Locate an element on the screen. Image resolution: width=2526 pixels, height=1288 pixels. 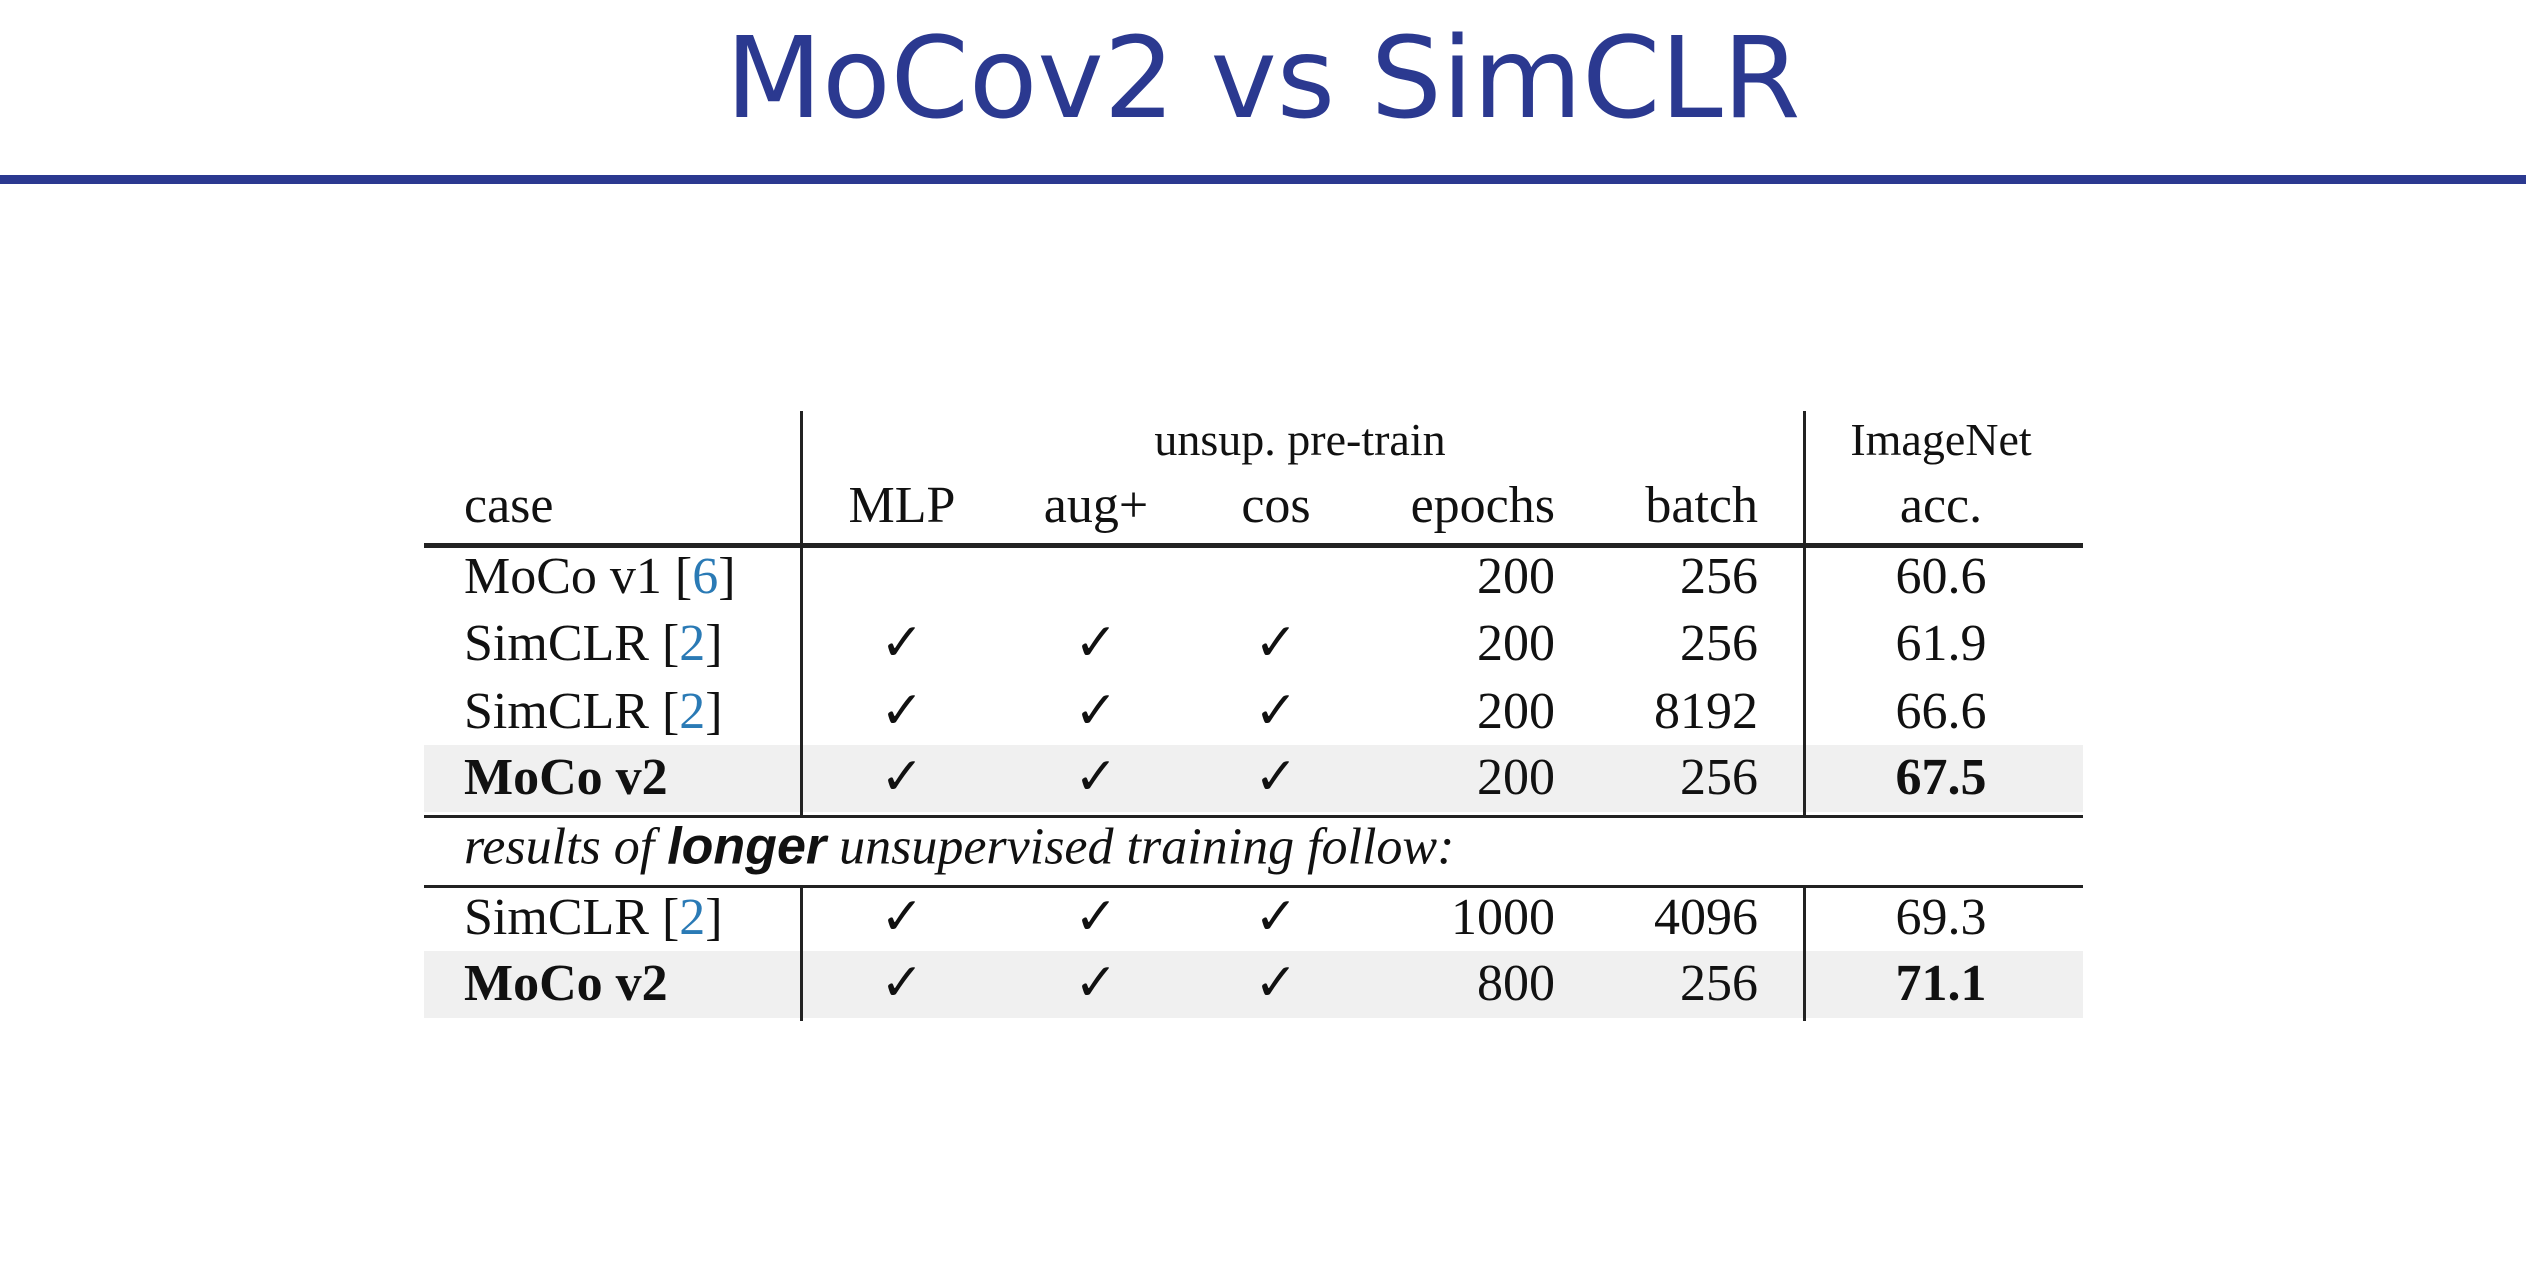
value-cell: 60.6 is located at coordinates (1941, 576).